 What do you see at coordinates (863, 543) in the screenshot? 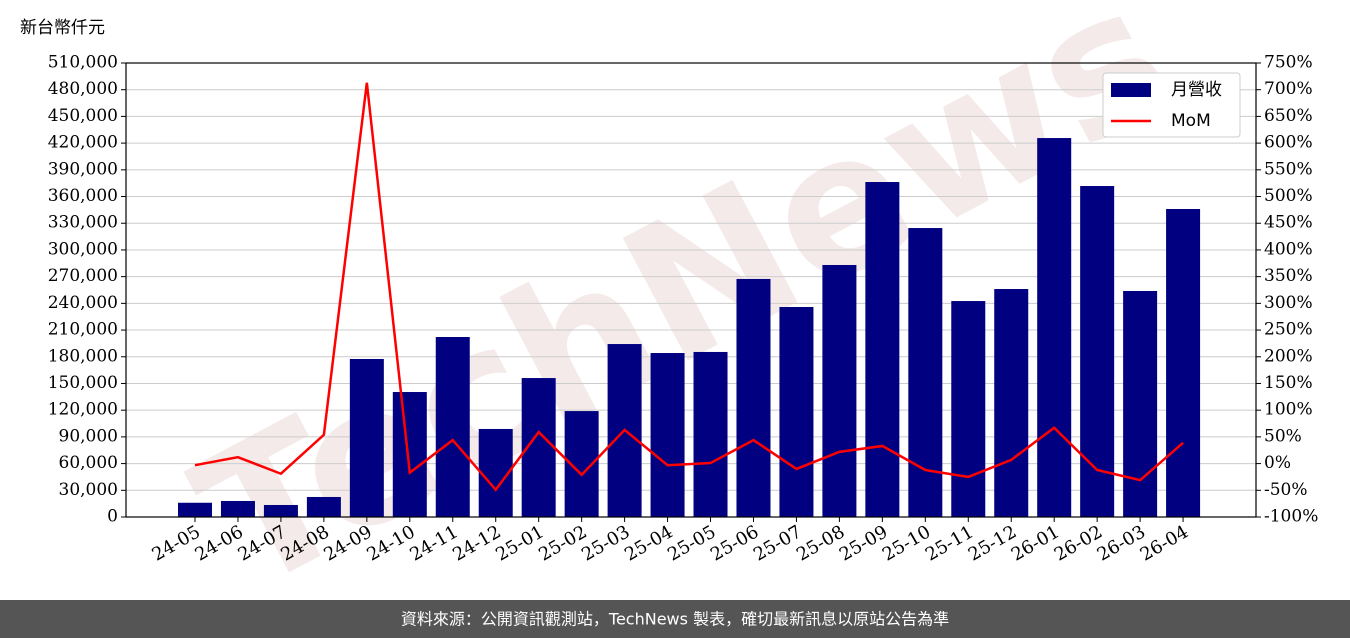
I see `x-tick-label: 25-09` at bounding box center [863, 543].